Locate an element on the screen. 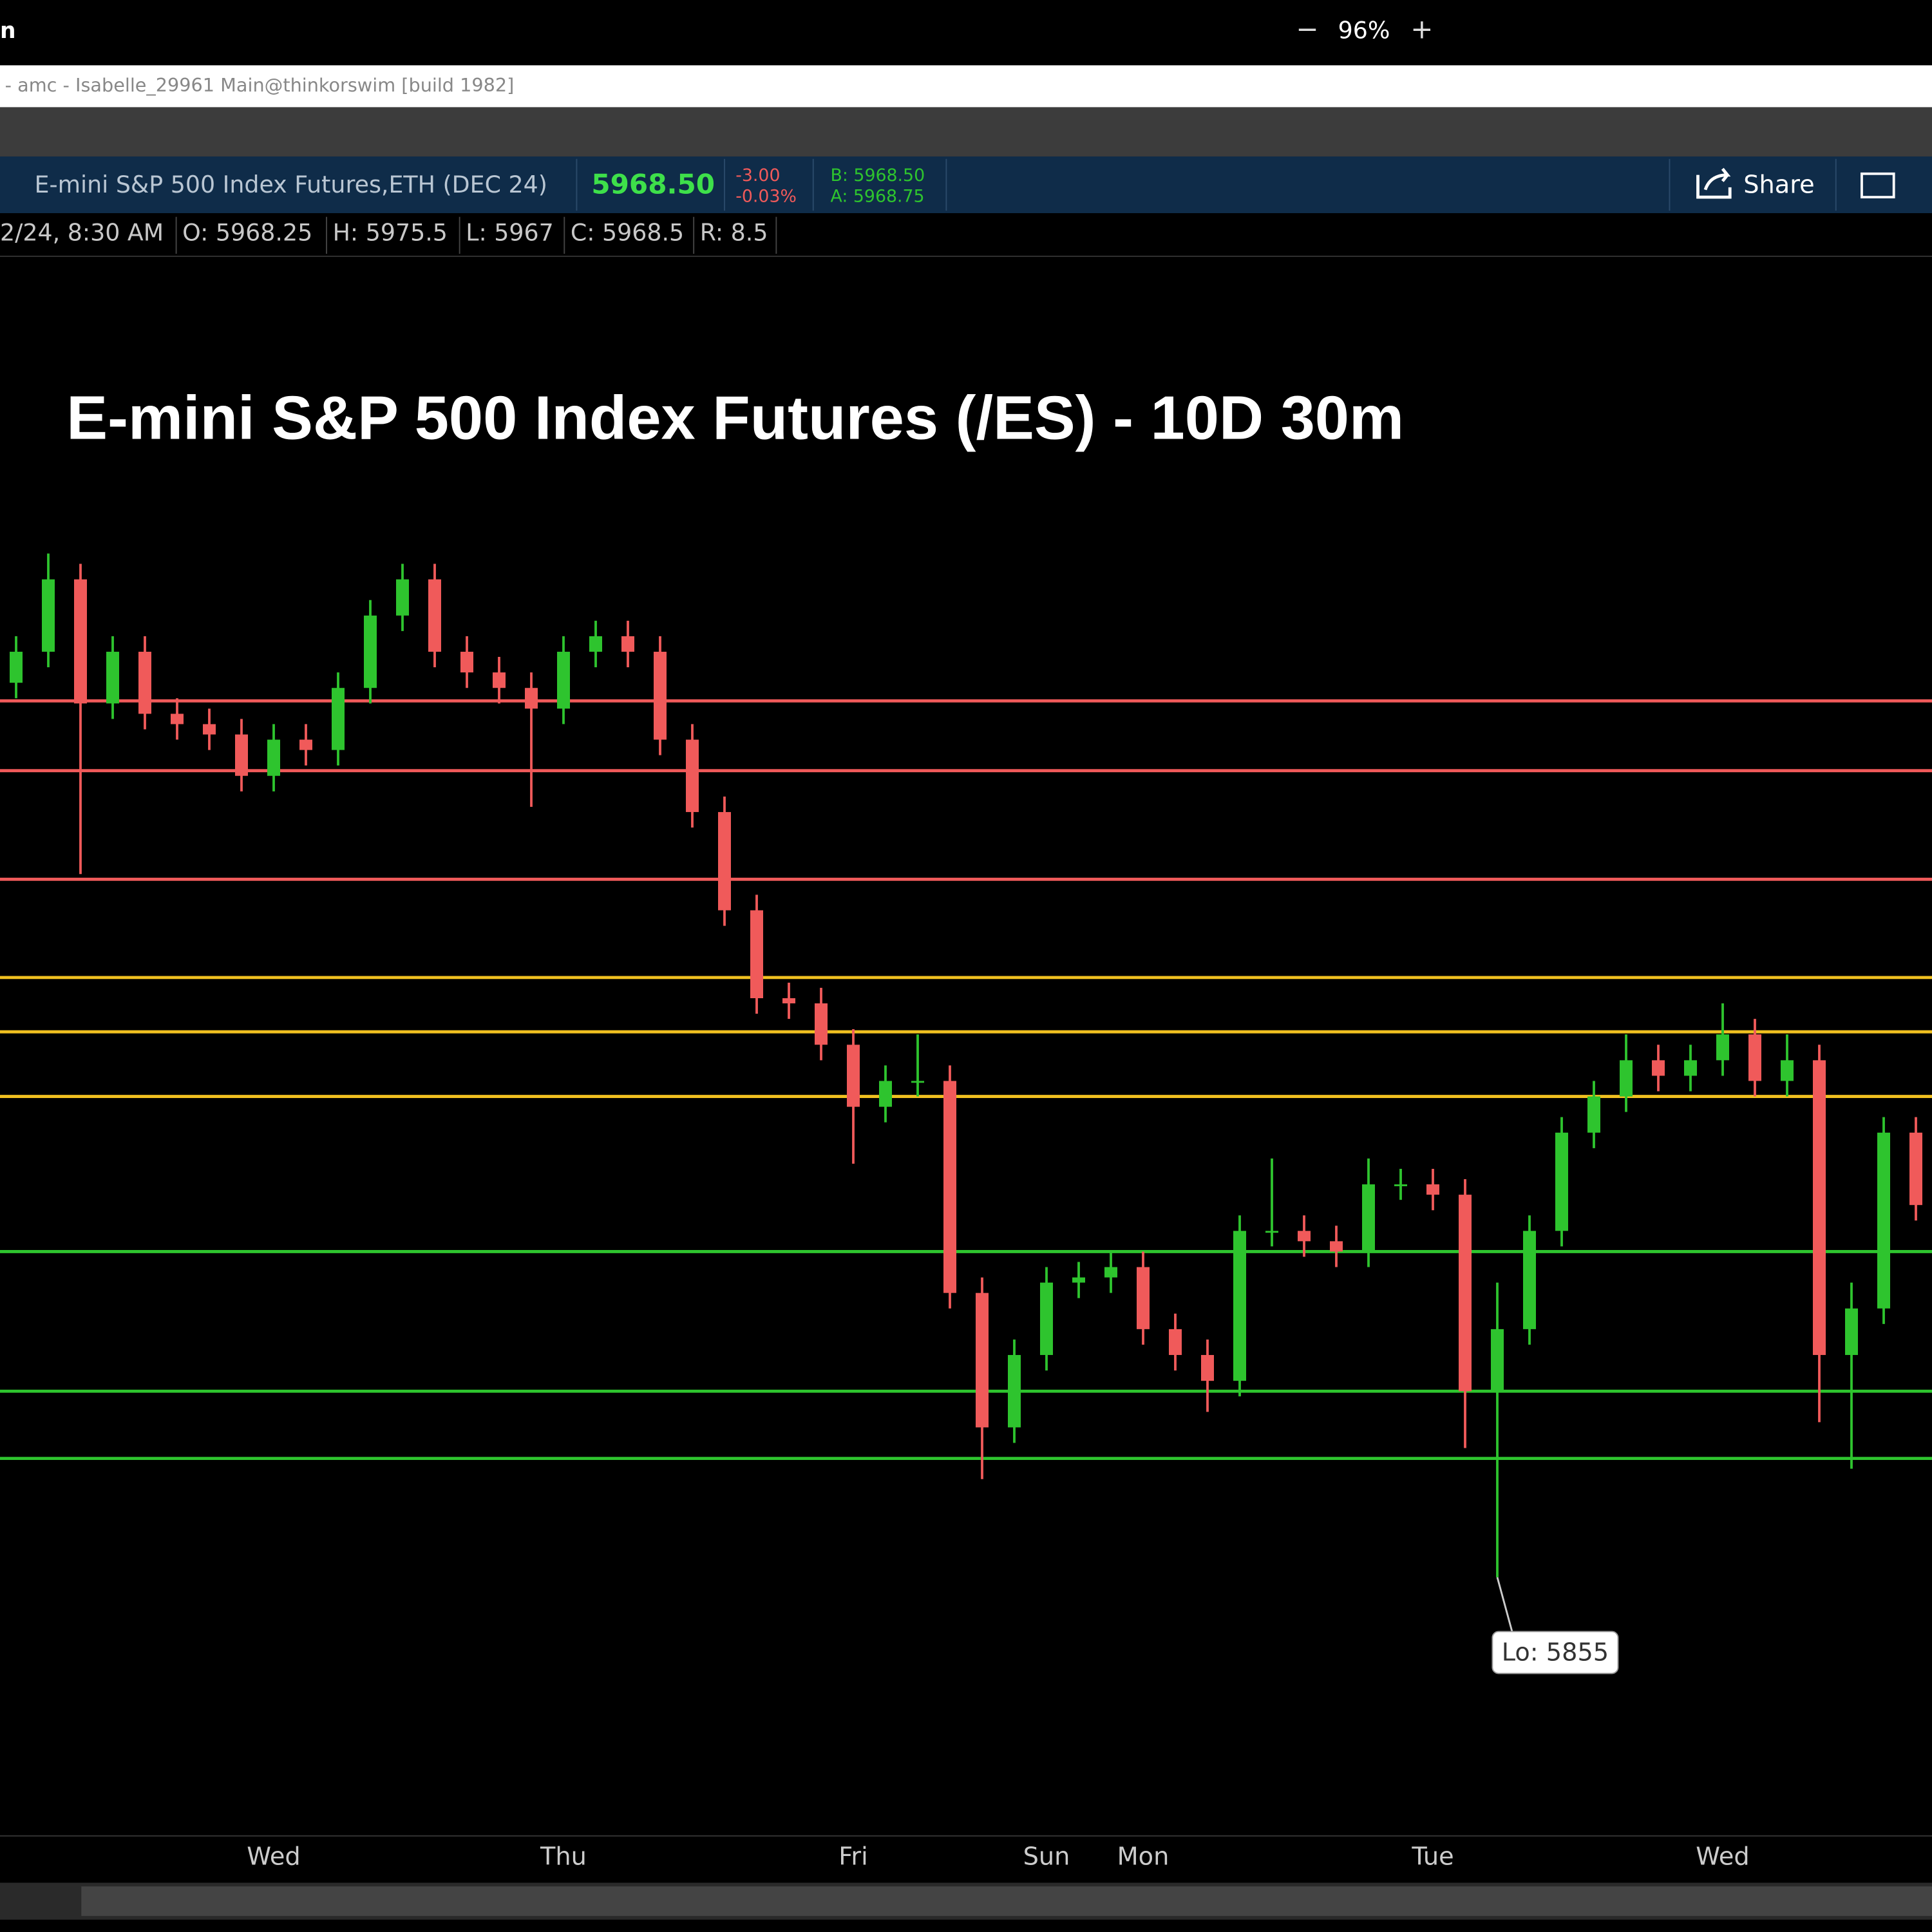  info-value: C: 5968.5 is located at coordinates (627, 233).